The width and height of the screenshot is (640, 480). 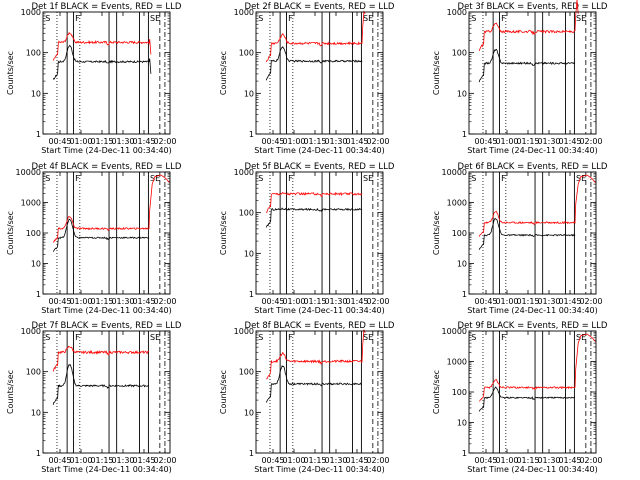 What do you see at coordinates (320, 167) in the screenshot?
I see `panel-title: Det 5f BLACK = Events, RED = LLD` at bounding box center [320, 167].